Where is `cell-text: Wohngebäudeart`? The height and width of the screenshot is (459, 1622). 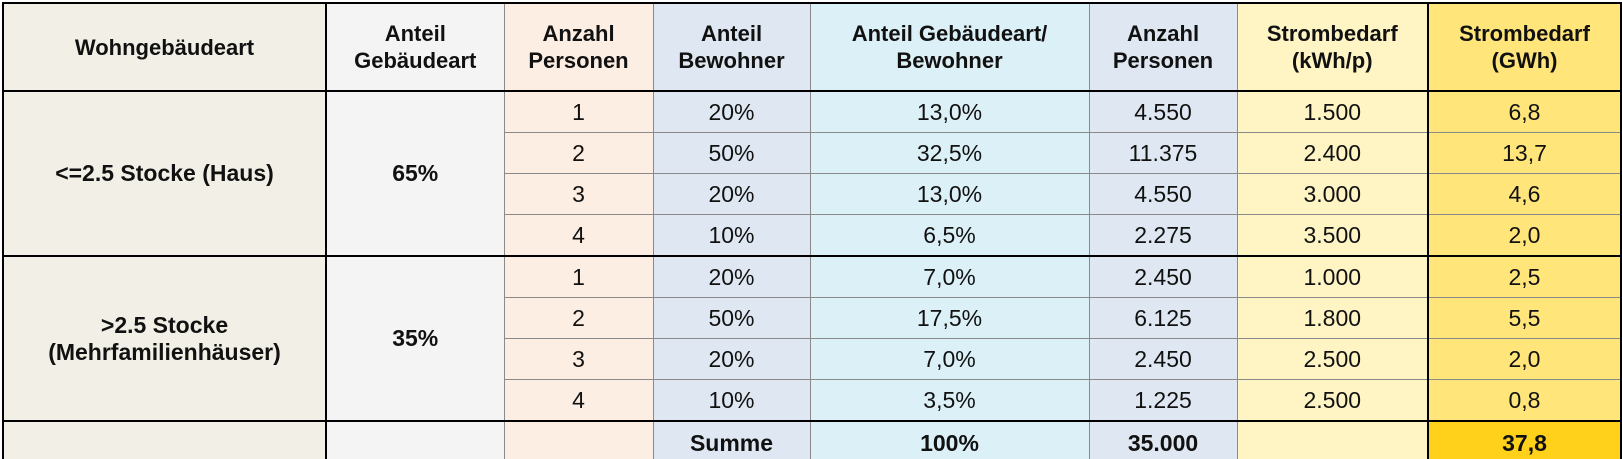
cell-text: Wohngebäudeart is located at coordinates (164, 47).